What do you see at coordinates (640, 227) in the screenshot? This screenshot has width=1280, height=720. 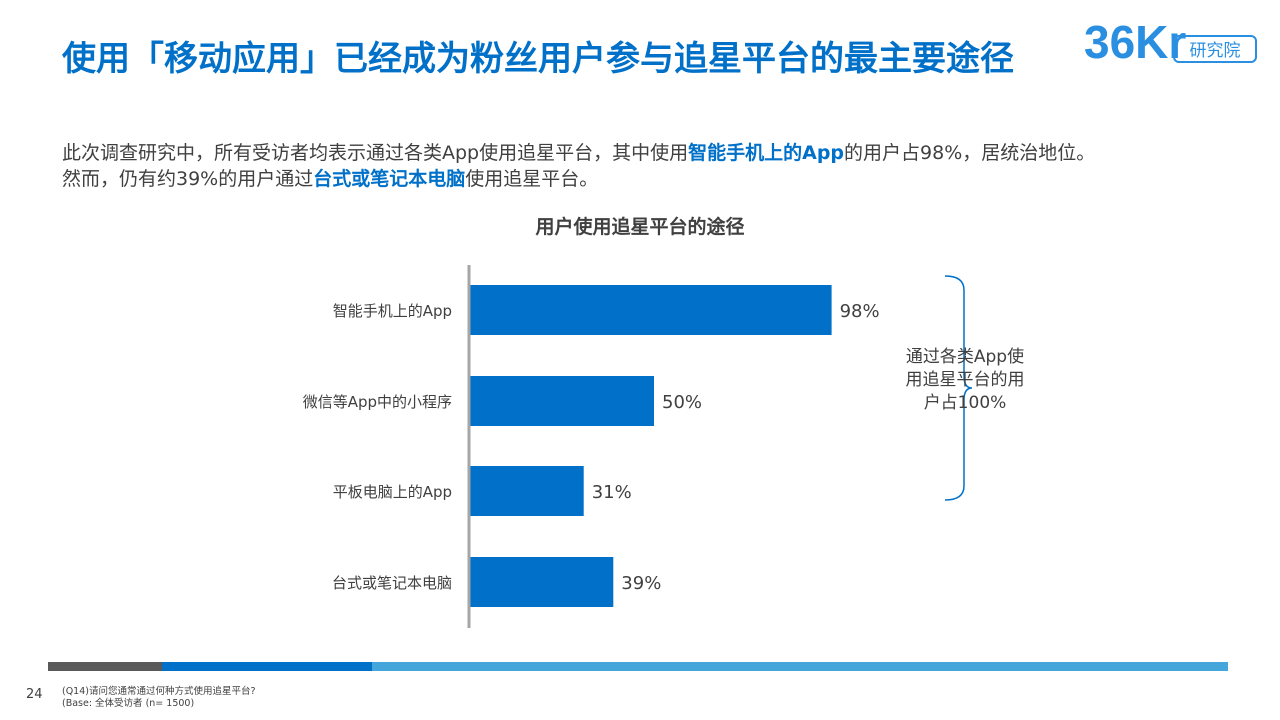 I see `chart-title: 用户使用追星平台的途径` at bounding box center [640, 227].